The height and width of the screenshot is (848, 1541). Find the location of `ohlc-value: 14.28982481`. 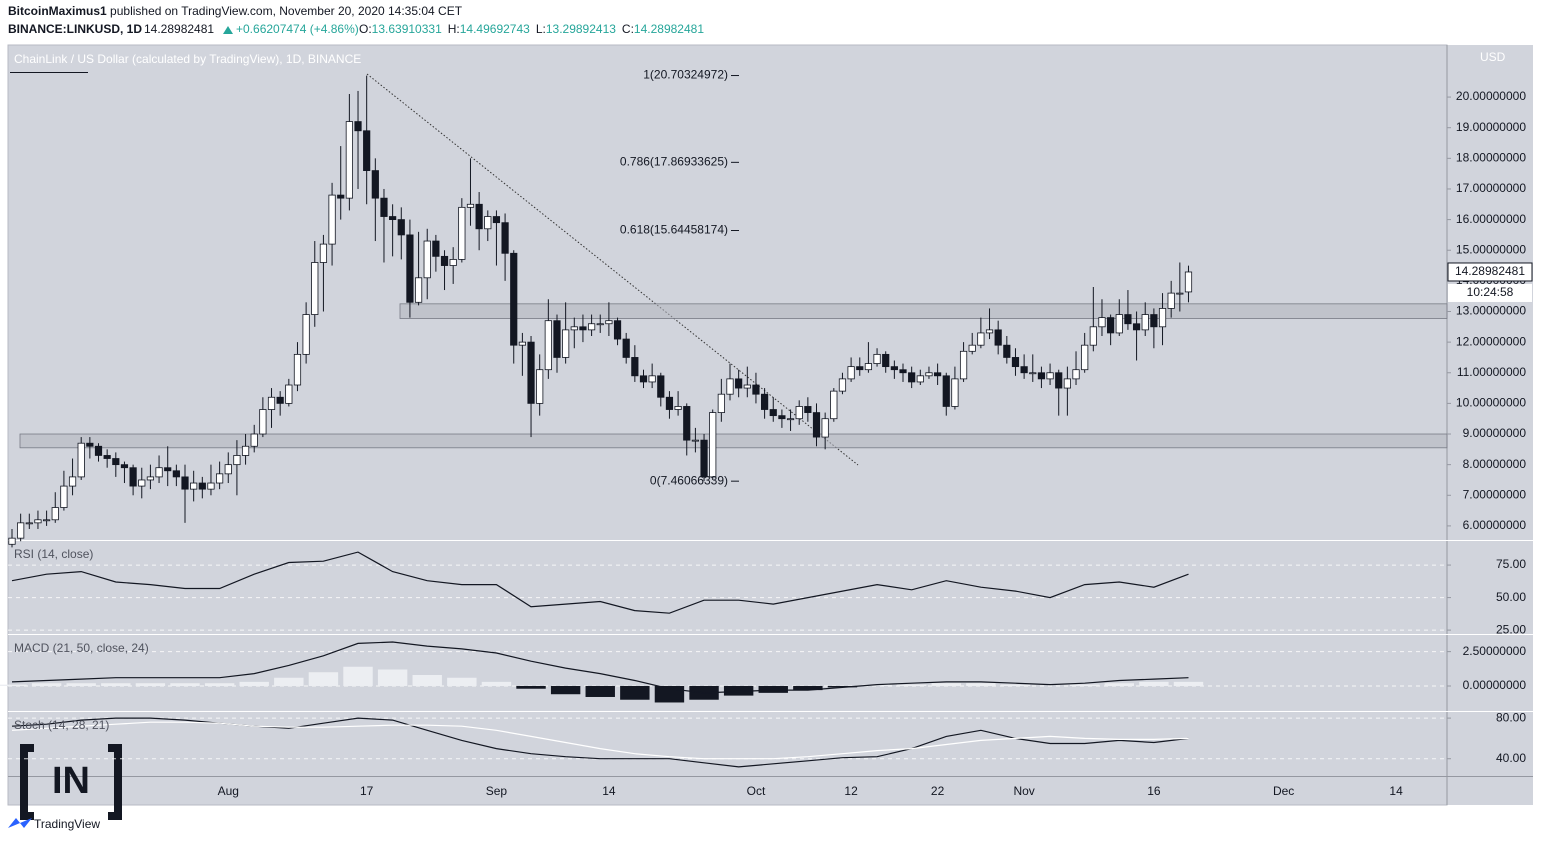

ohlc-value: 14.28982481 is located at coordinates (669, 29).